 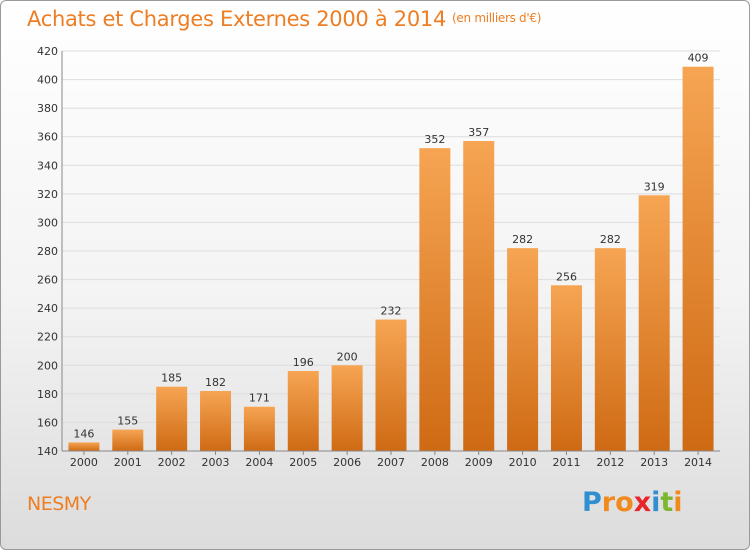 I want to click on data-label: 357, so click(x=478, y=132).